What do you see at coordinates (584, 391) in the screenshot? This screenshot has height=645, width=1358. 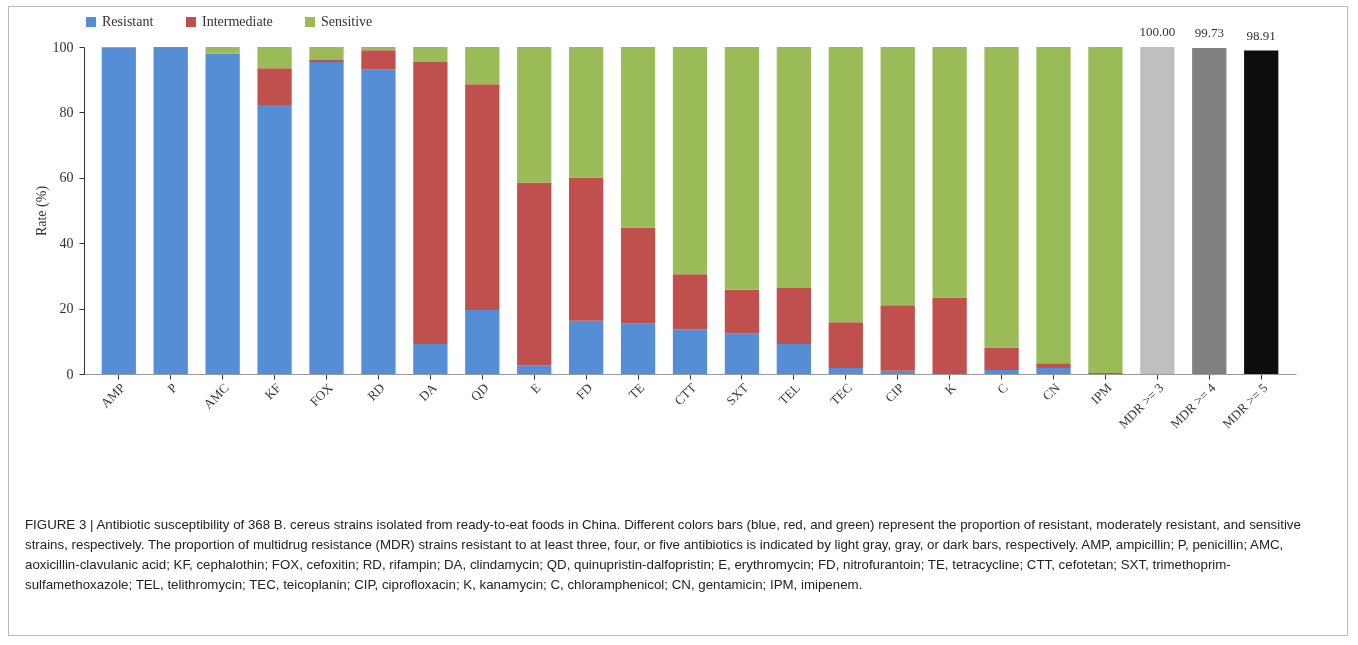 I see `x-tick-label: FD` at bounding box center [584, 391].